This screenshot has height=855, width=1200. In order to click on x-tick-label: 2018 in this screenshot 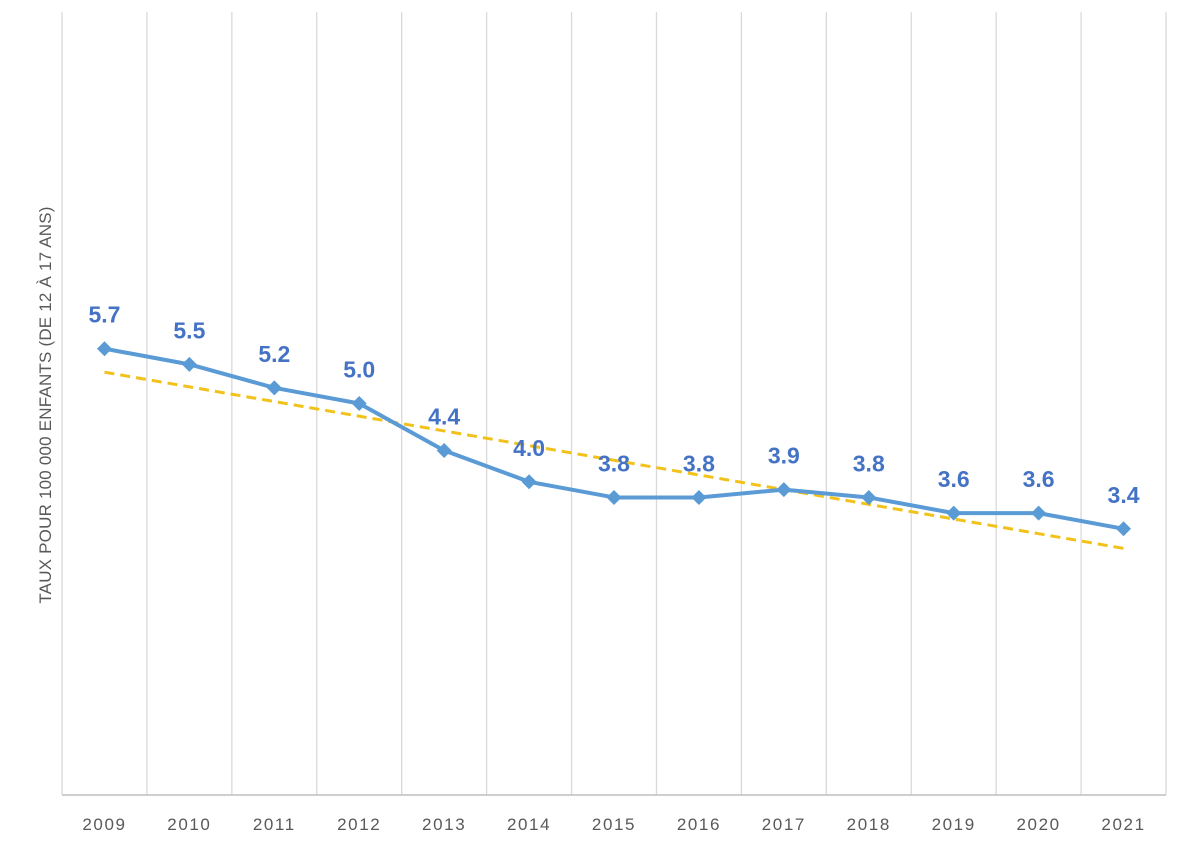, I will do `click(869, 824)`.